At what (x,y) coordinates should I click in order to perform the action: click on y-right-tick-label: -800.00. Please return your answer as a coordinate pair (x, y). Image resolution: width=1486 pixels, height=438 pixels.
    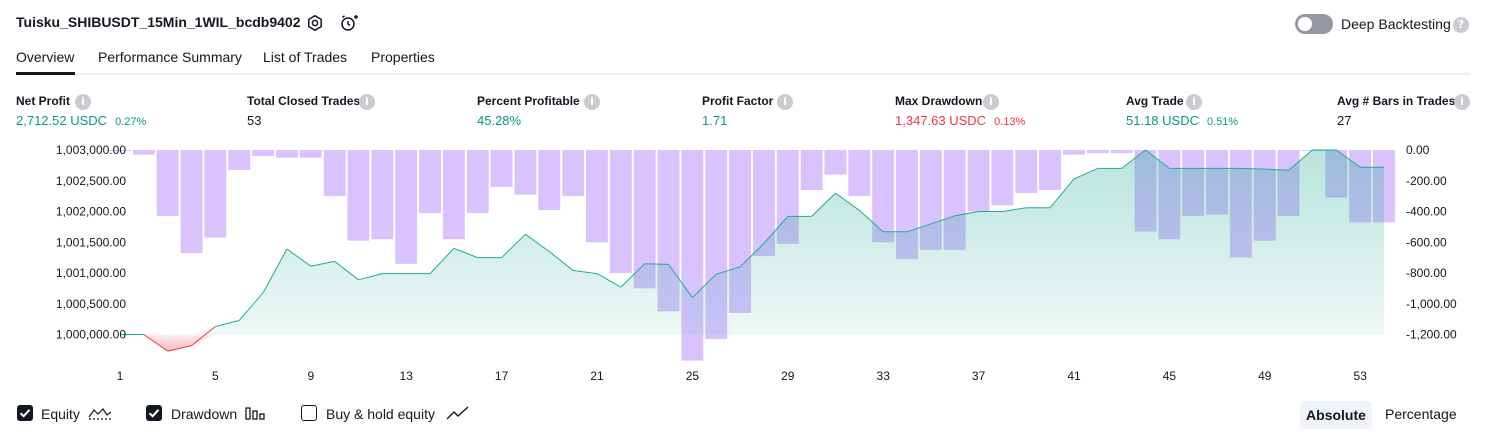
    Looking at the image, I should click on (1426, 273).